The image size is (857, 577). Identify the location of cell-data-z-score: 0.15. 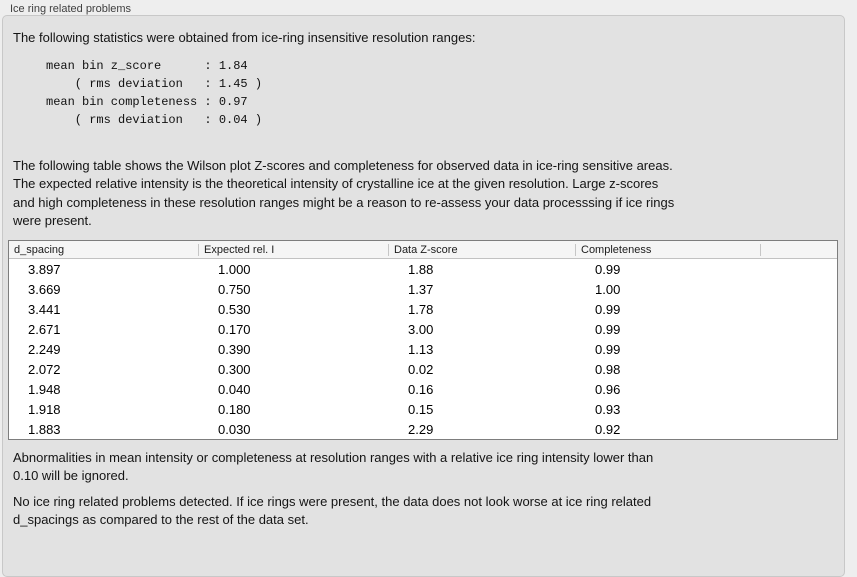
(421, 409).